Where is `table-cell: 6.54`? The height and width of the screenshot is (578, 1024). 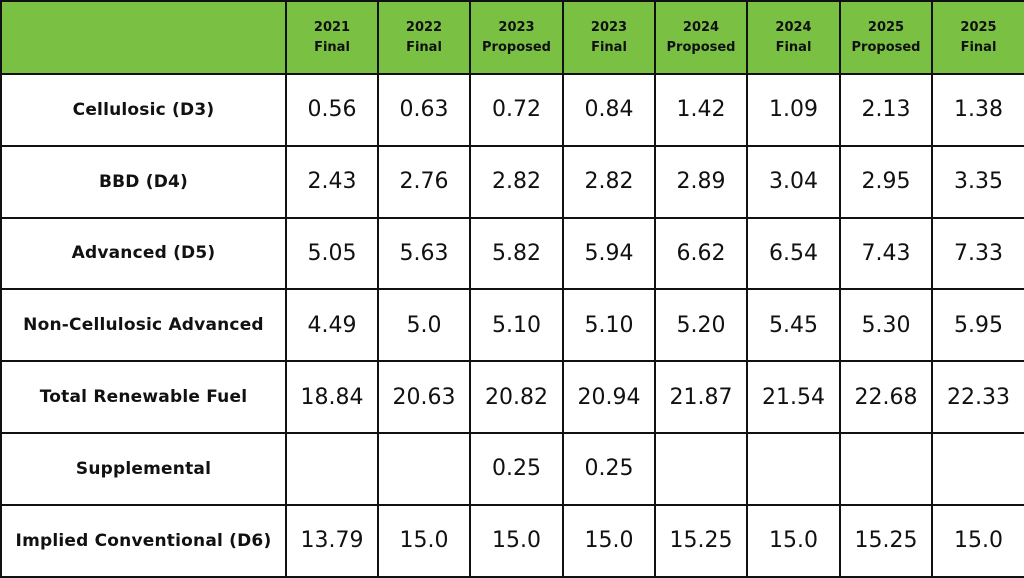
table-cell: 6.54 is located at coordinates (793, 253).